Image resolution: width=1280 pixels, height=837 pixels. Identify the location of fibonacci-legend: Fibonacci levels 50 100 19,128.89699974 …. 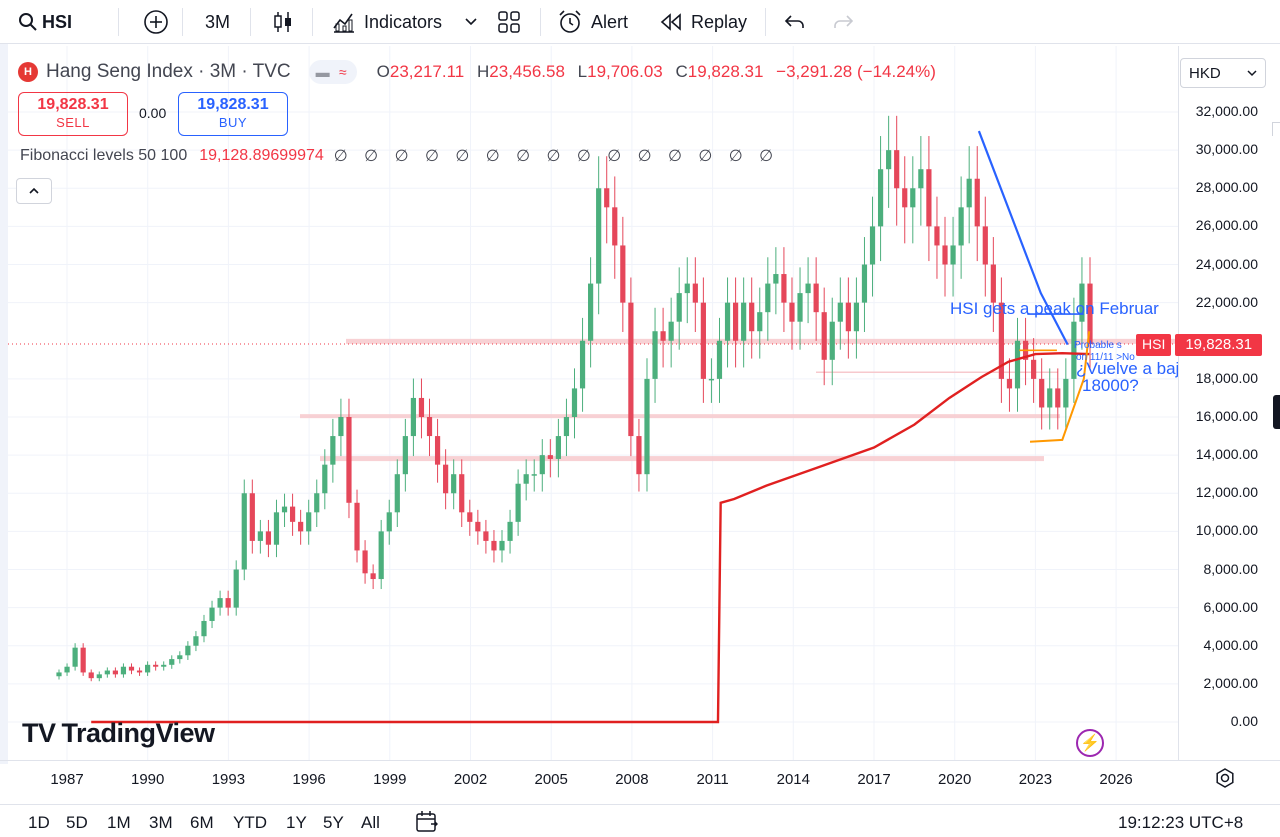
(399, 156).